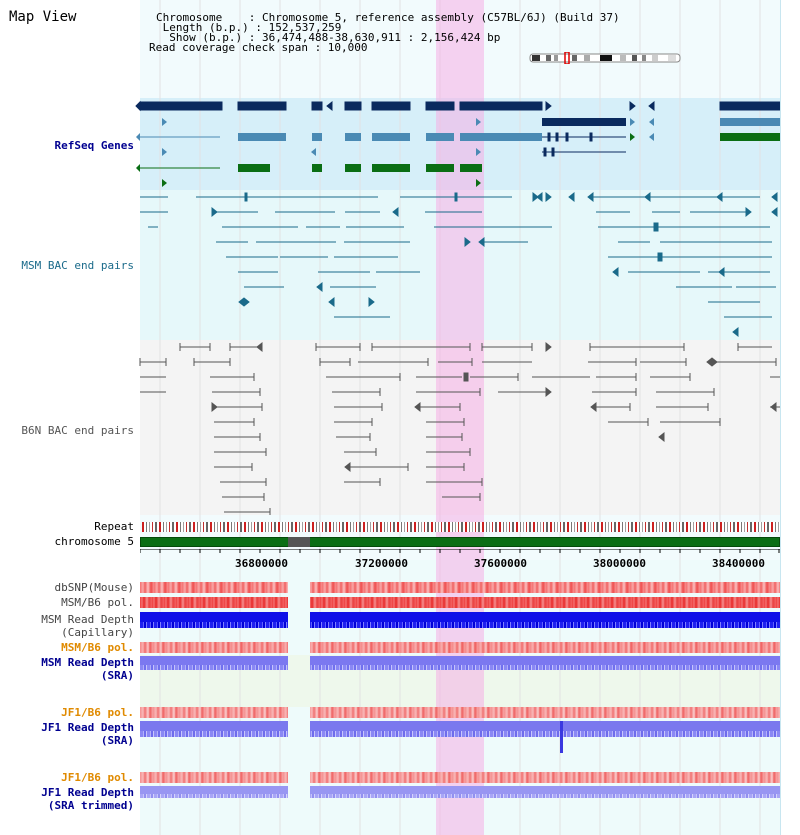  I want to click on msm-read-depth-capillary-gap, so click(299, 621).